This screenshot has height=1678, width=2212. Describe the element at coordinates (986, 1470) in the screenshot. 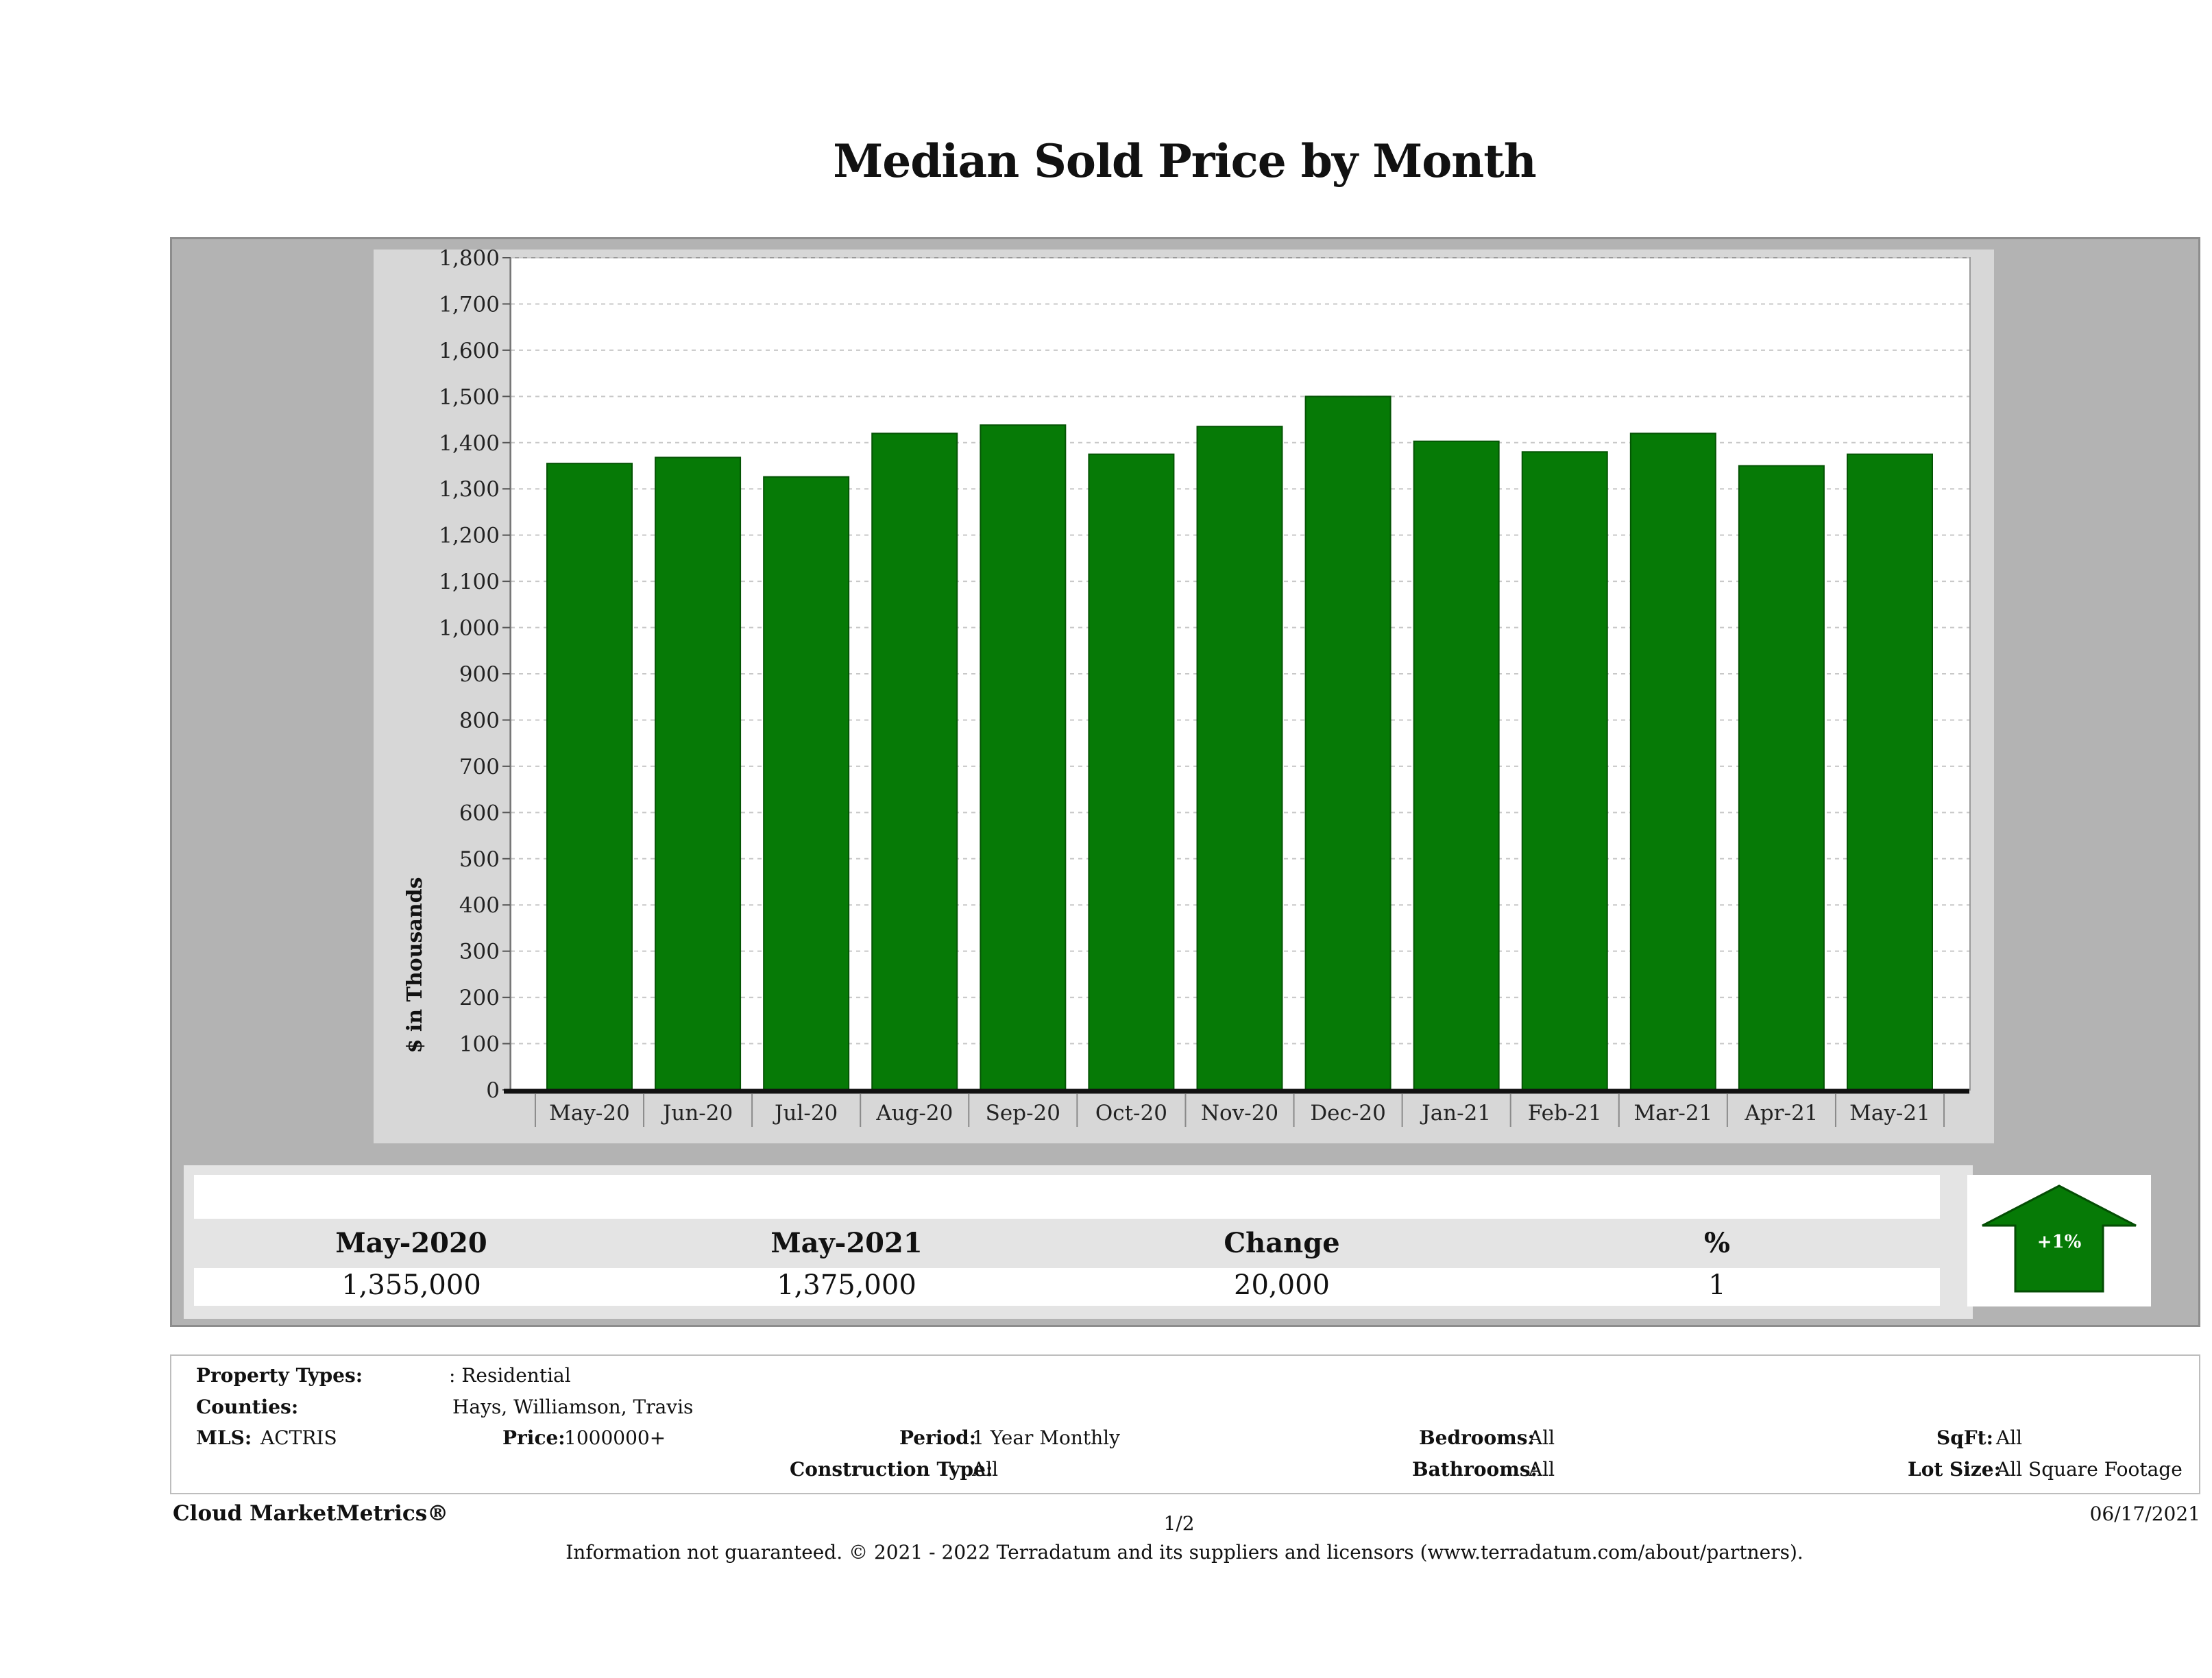

I see `construction-type-value: All` at that location.